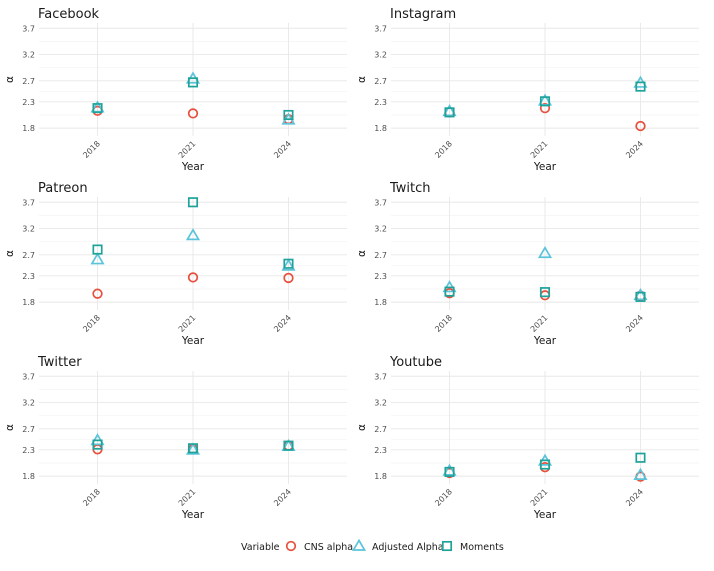 Image resolution: width=714 pixels, height=571 pixels. Describe the element at coordinates (482, 547) in the screenshot. I see `legend-label-moments: Moments` at that location.